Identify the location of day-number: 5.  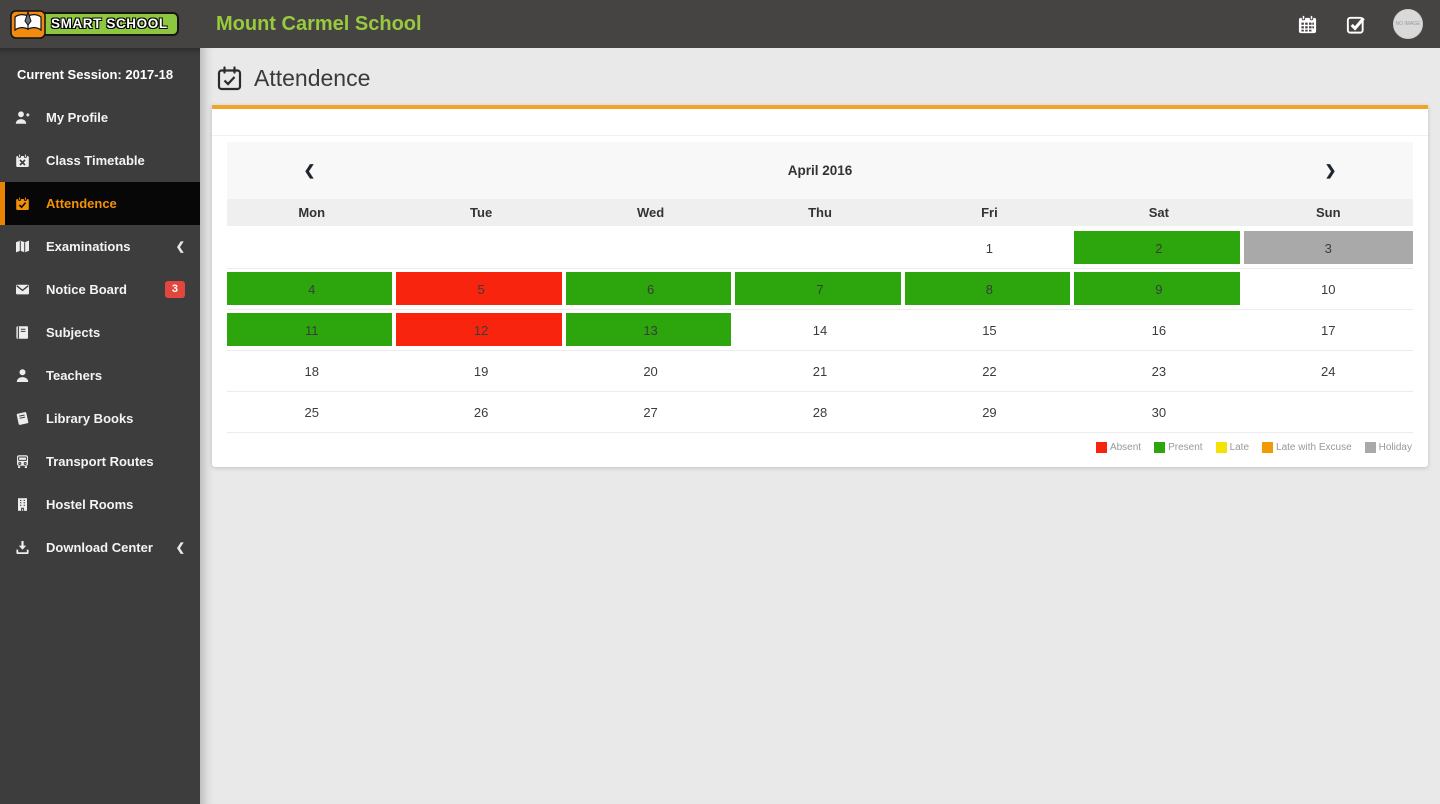
(481, 289).